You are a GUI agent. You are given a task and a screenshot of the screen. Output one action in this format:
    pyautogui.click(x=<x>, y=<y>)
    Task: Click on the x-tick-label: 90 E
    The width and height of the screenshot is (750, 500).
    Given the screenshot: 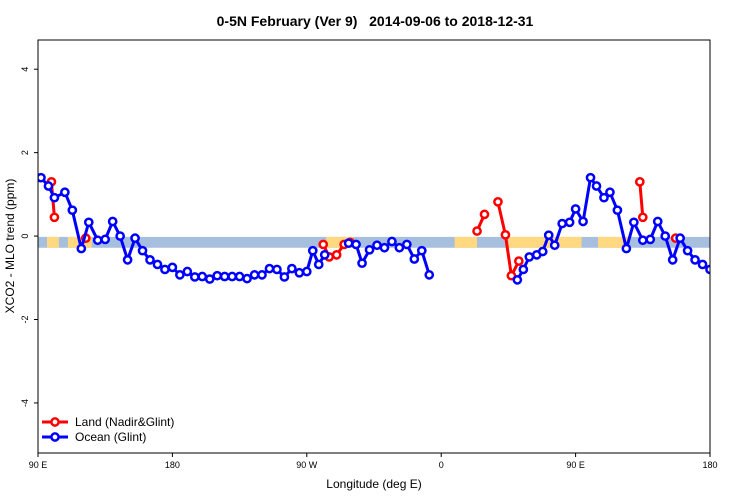 What is the action you would take?
    pyautogui.click(x=575, y=465)
    